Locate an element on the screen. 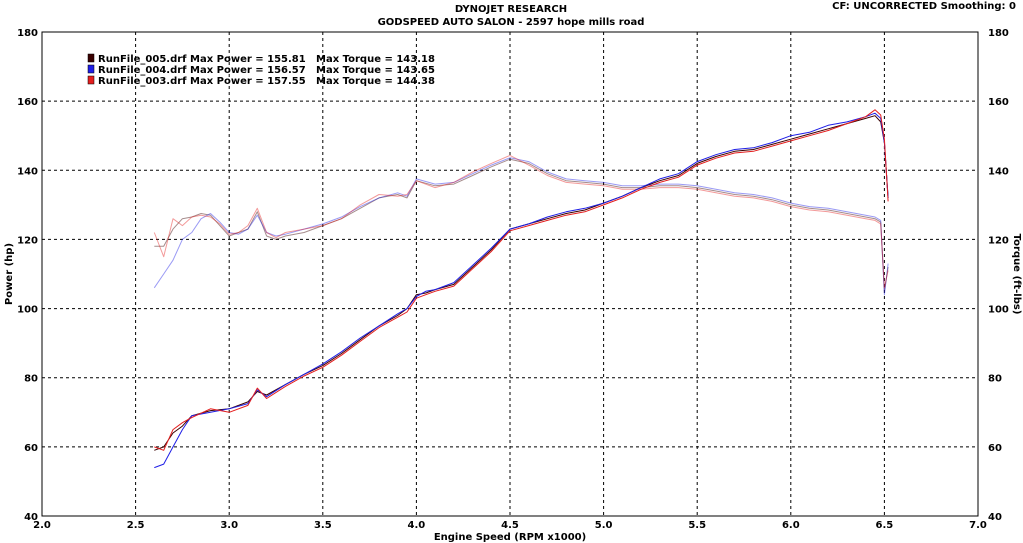 The image size is (1023, 543). y2-tick-label: 60 is located at coordinates (995, 448).